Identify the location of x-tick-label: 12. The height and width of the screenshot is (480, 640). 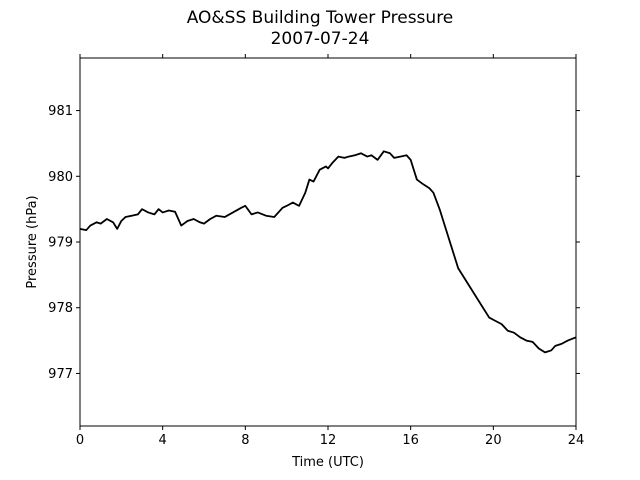
(328, 440).